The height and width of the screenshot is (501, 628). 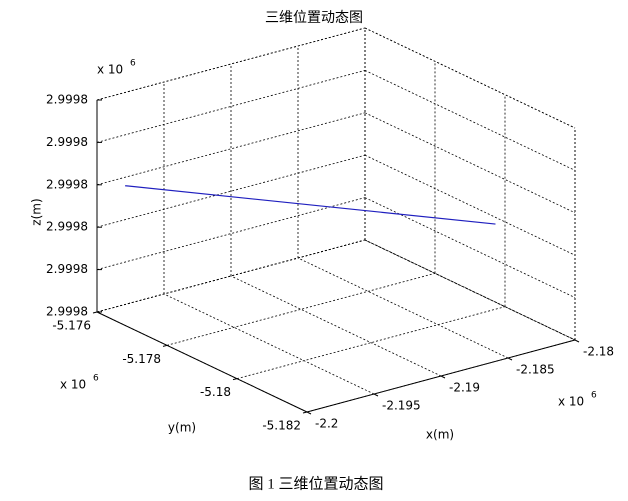 What do you see at coordinates (594, 396) in the screenshot?
I see `x-multiplier-power: 6` at bounding box center [594, 396].